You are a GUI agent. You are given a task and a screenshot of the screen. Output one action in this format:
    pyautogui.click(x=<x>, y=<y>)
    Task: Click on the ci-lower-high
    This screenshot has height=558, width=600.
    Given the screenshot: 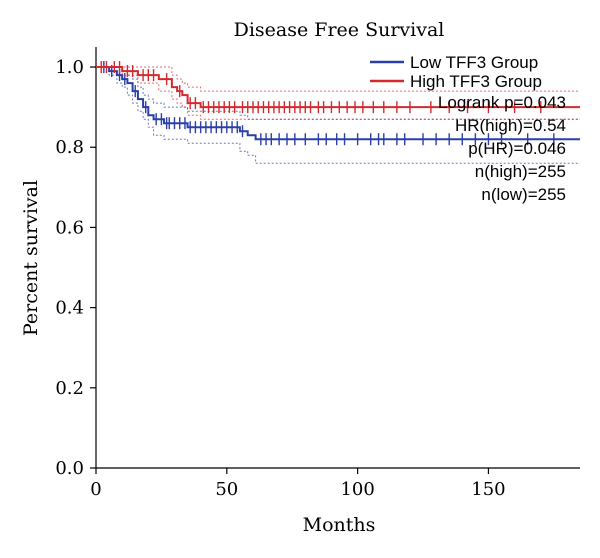 What is the action you would take?
    pyautogui.click(x=338, y=93)
    